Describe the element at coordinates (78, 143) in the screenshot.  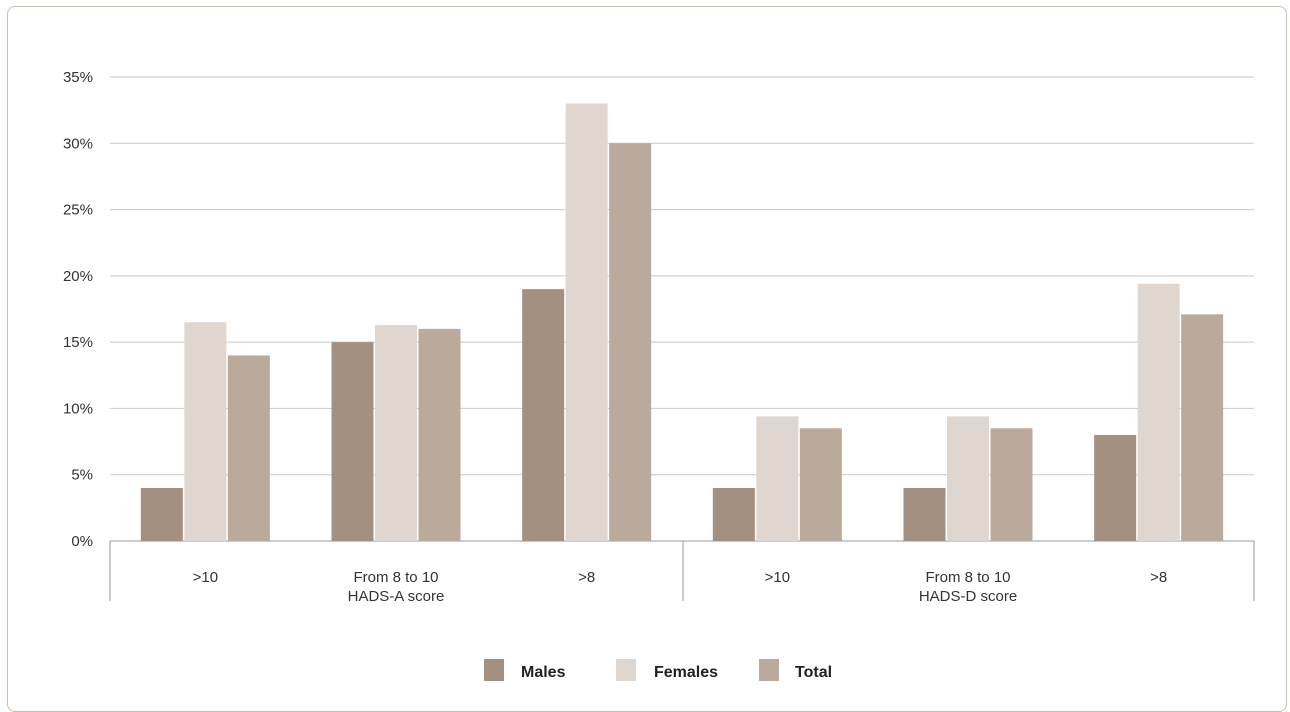
I see `y-tick-label: 30%` at that location.